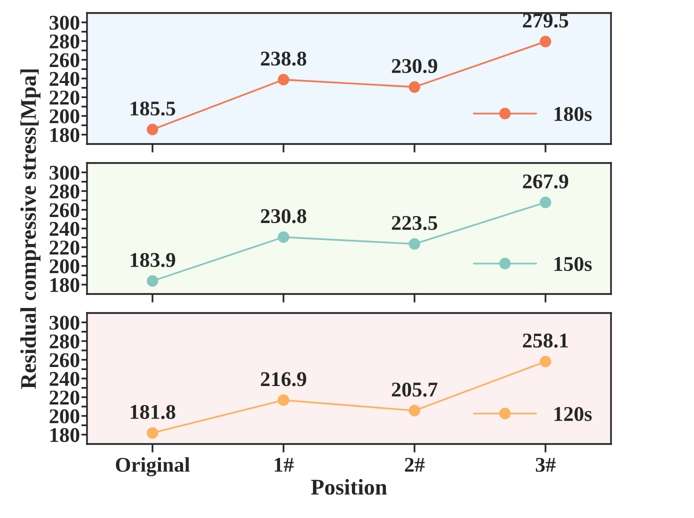 This screenshot has width=694, height=518. What do you see at coordinates (30, 229) in the screenshot?
I see `y-axis-title: Residual compressive stress[Mpa]` at bounding box center [30, 229].